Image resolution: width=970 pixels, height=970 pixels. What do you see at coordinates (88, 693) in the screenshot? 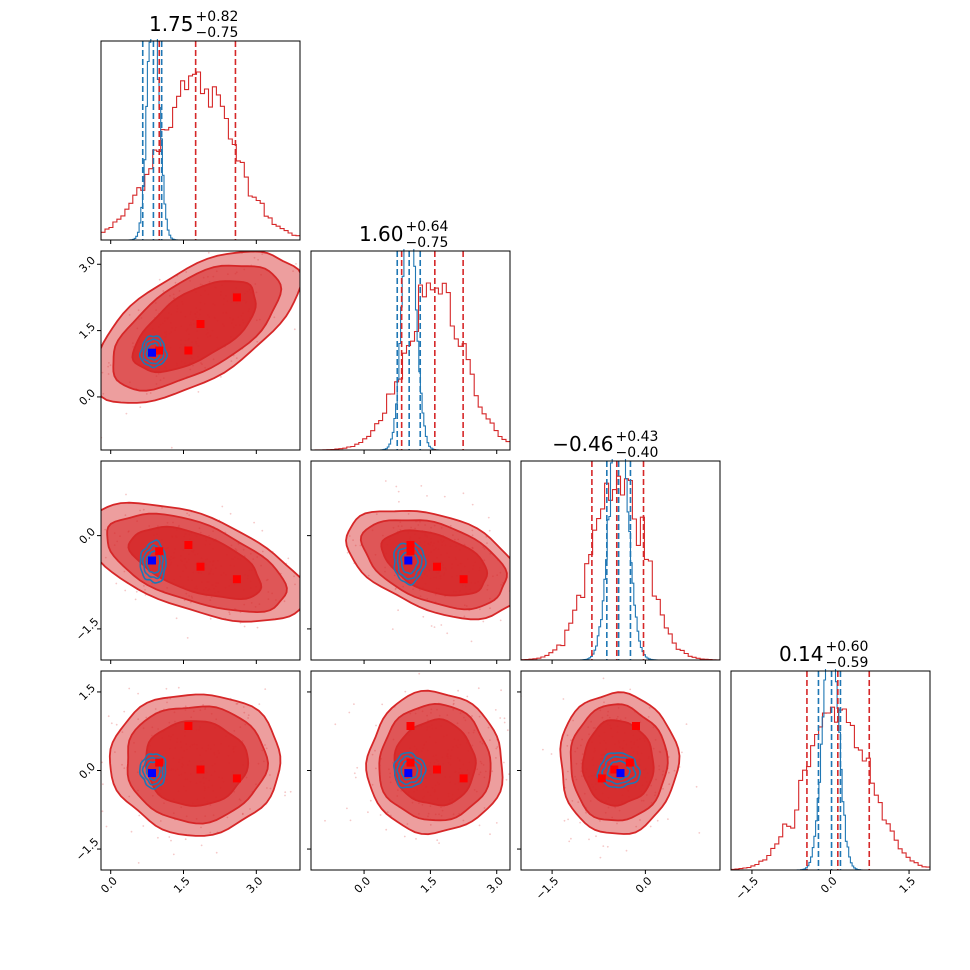
I see `y-tick-label: 1.5` at bounding box center [88, 693].